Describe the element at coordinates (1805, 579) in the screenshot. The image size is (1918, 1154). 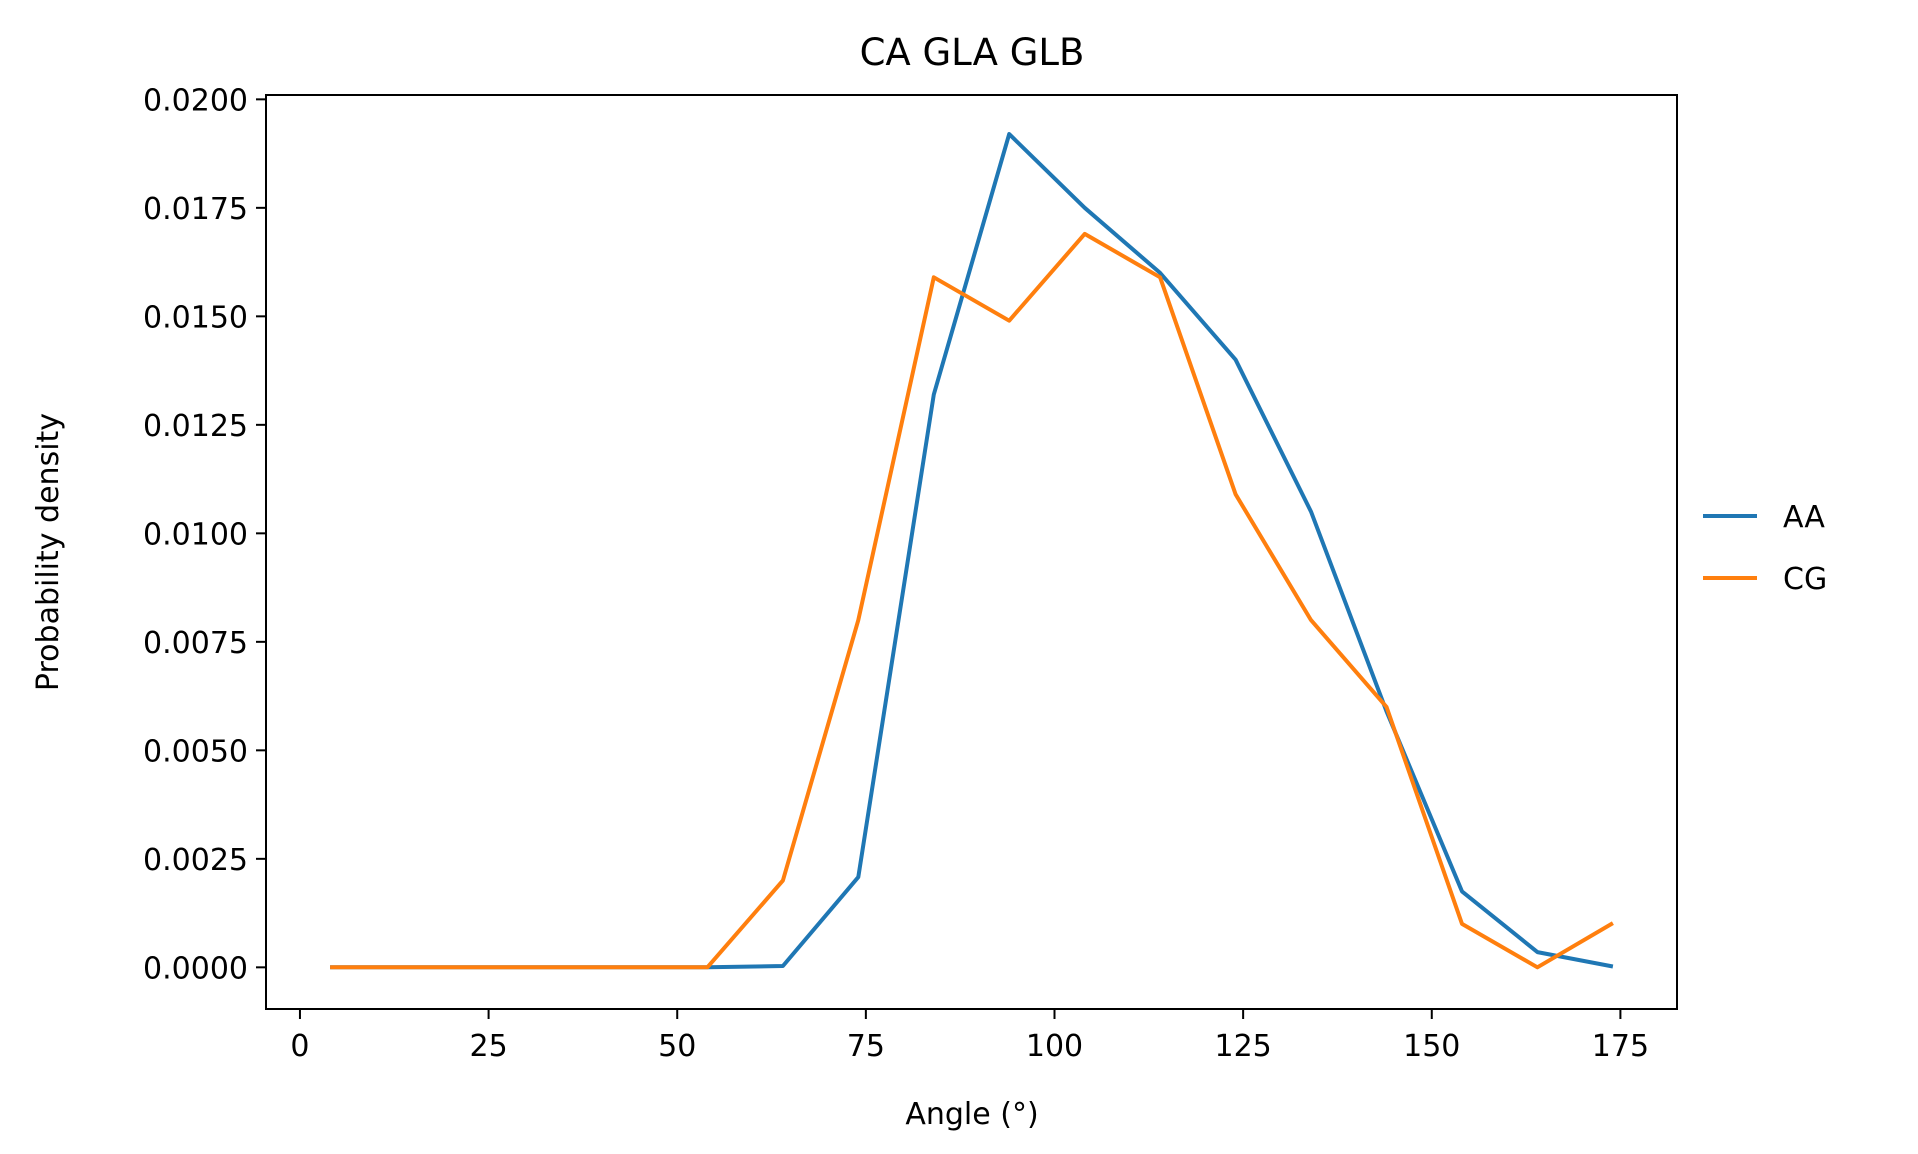
I see `legend-label-cg: CG` at that location.